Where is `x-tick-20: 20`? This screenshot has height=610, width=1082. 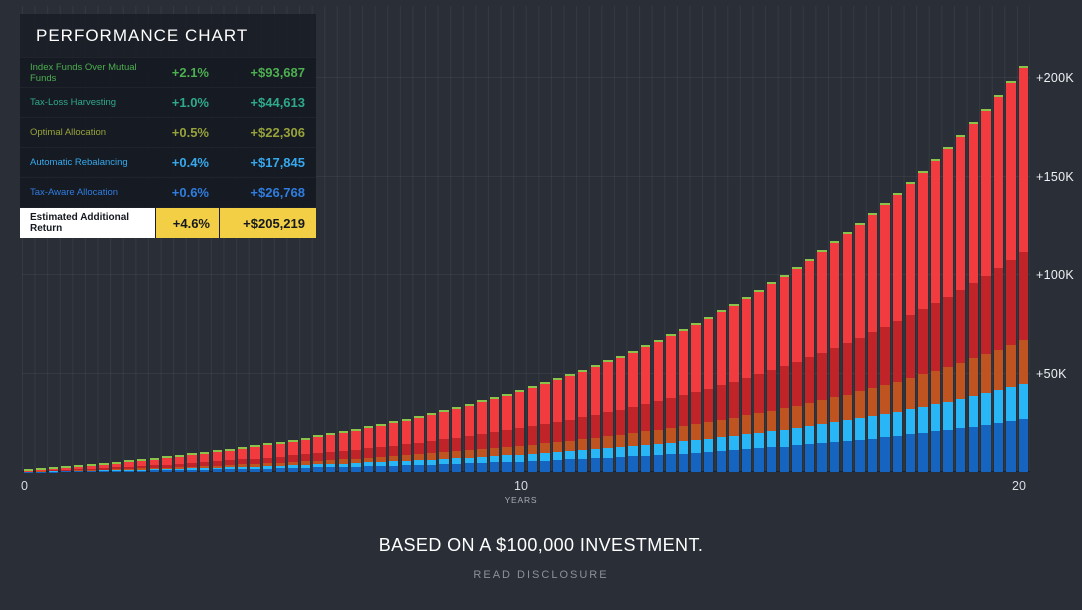 x-tick-20: 20 is located at coordinates (1019, 486).